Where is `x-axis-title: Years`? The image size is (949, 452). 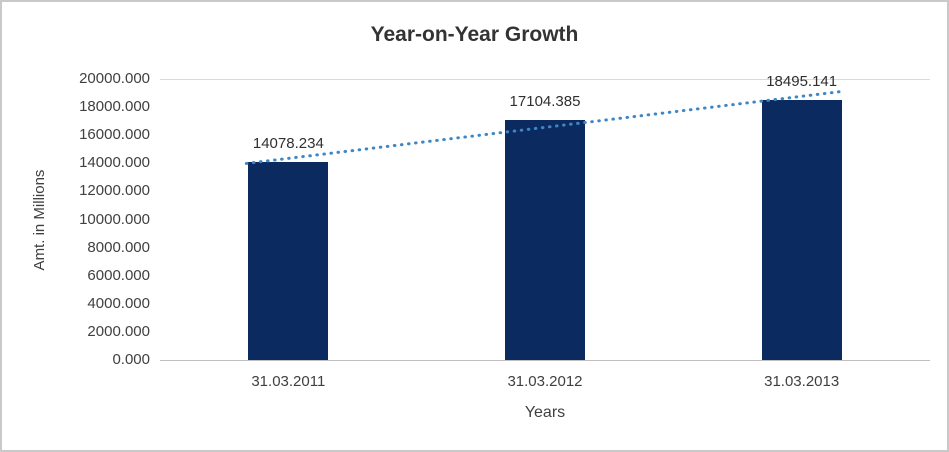 x-axis-title: Years is located at coordinates (545, 412).